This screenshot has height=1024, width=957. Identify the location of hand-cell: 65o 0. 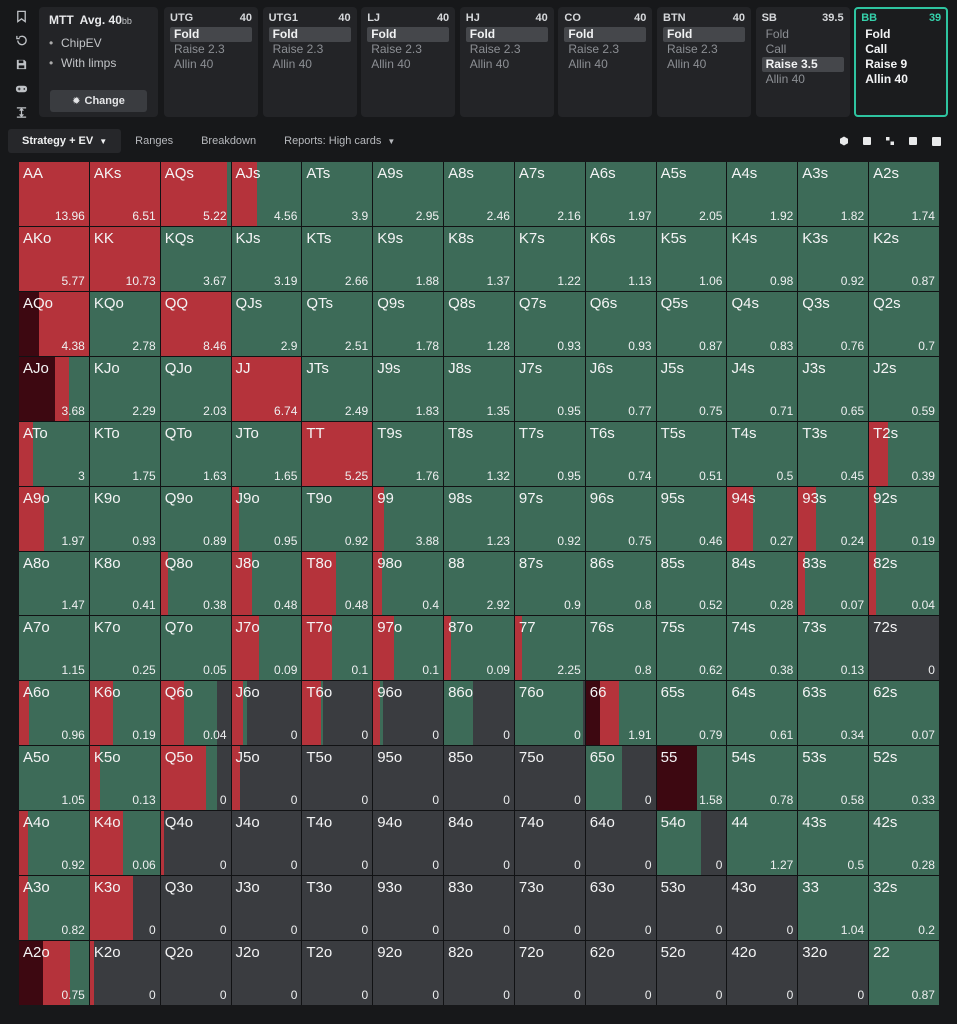
(620, 778).